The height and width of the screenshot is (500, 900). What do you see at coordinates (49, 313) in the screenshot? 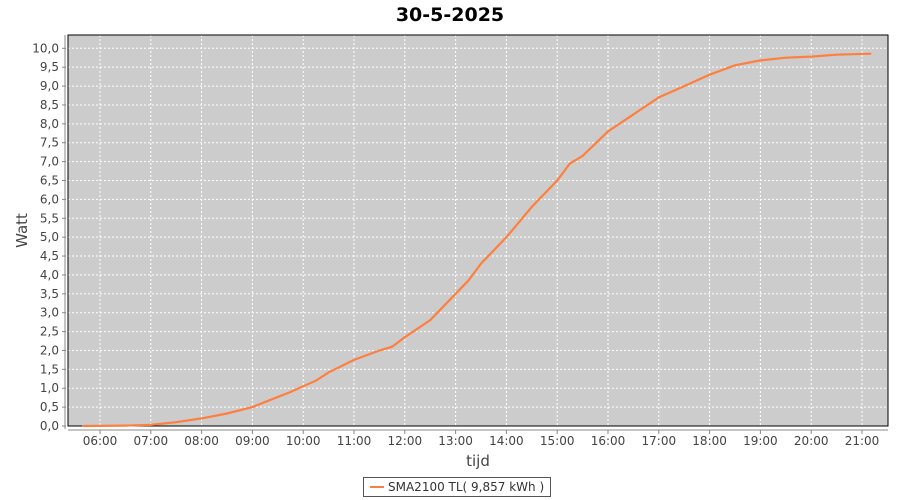
I see `y-tick-label: 3,0` at bounding box center [49, 313].